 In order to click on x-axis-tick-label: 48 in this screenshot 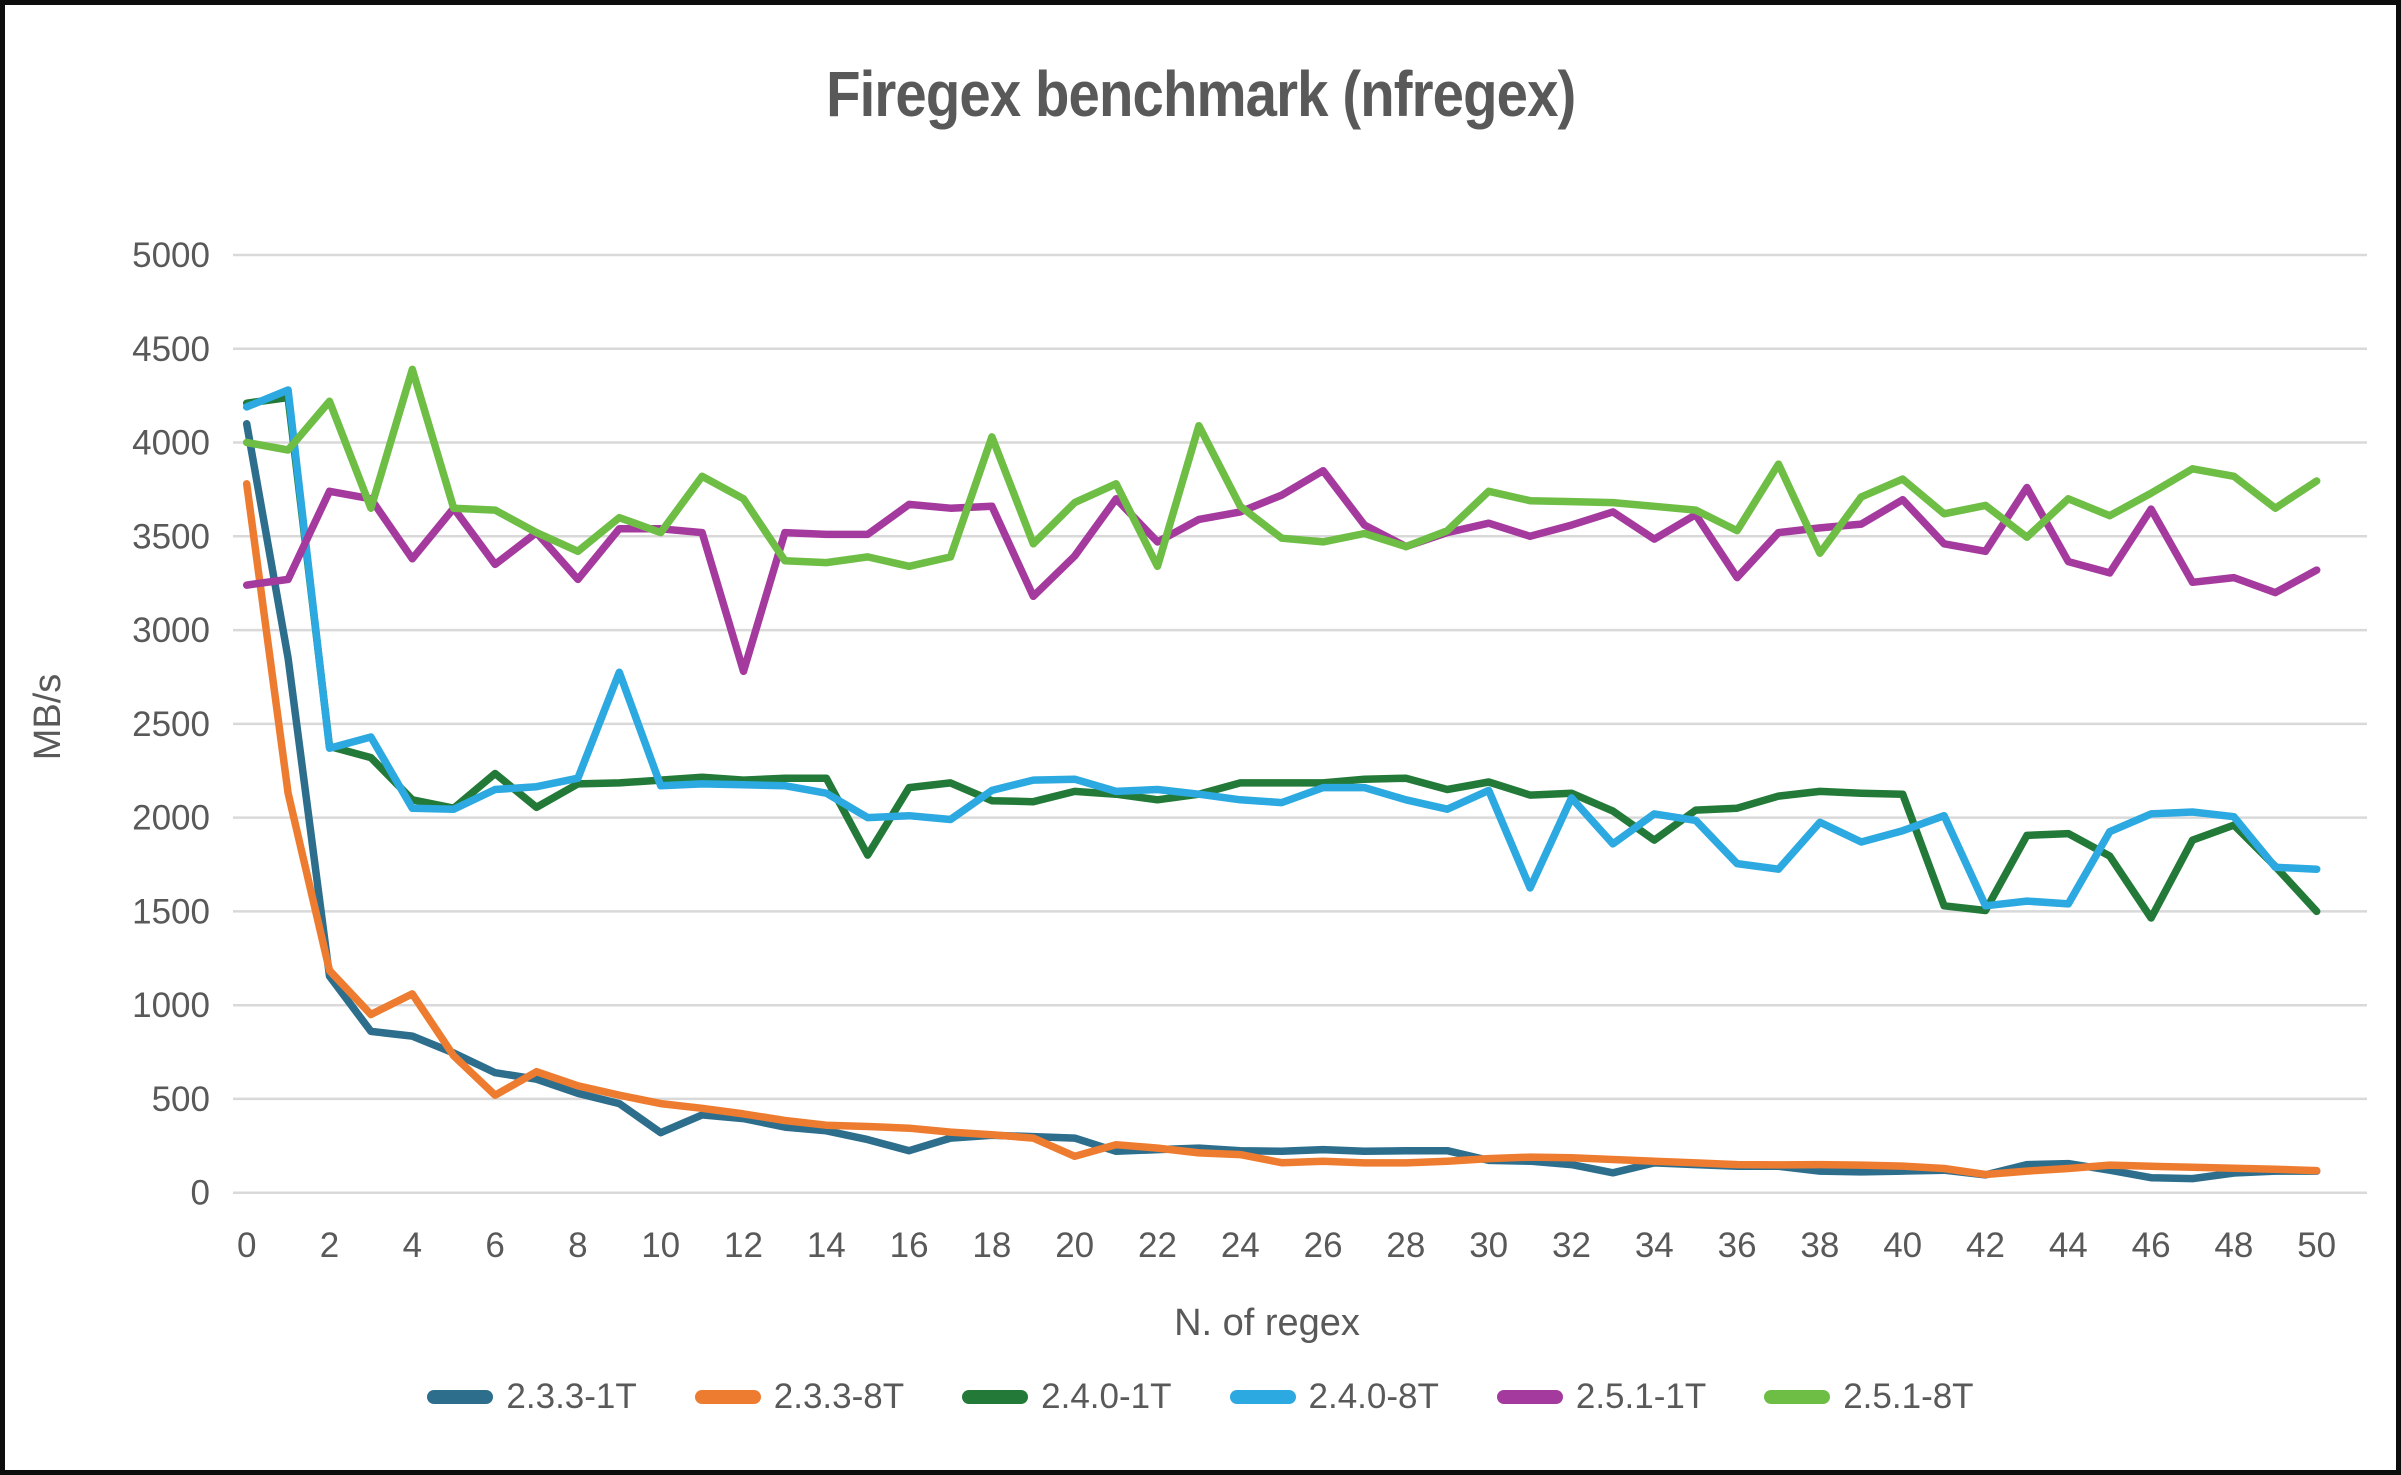, I will do `click(2233, 1245)`.